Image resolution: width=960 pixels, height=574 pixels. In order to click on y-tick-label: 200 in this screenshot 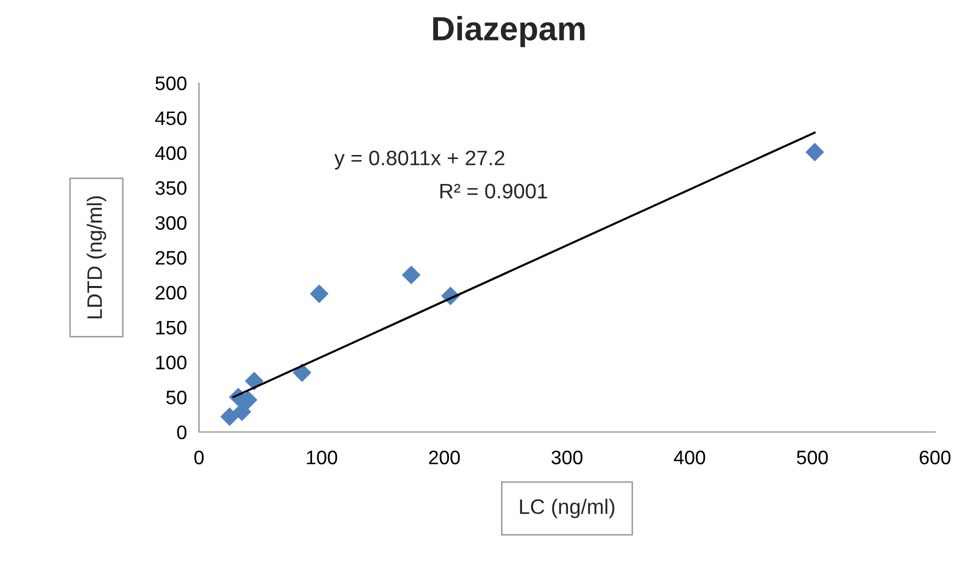, I will do `click(171, 293)`.